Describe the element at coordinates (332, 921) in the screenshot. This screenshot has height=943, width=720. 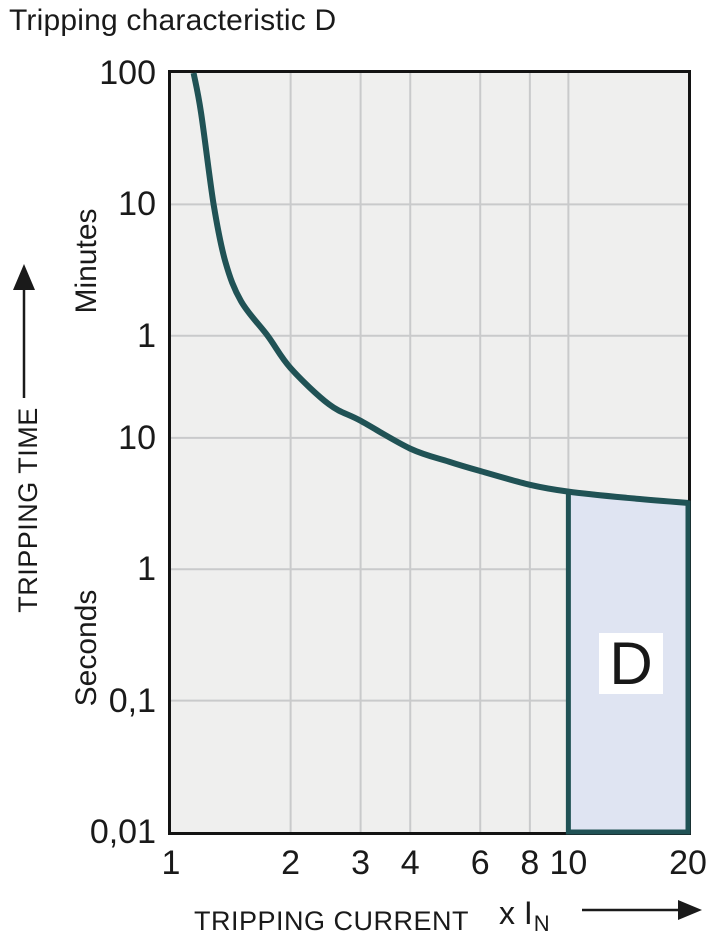
I see `x-axis-title: TRIPPING CURRENT` at that location.